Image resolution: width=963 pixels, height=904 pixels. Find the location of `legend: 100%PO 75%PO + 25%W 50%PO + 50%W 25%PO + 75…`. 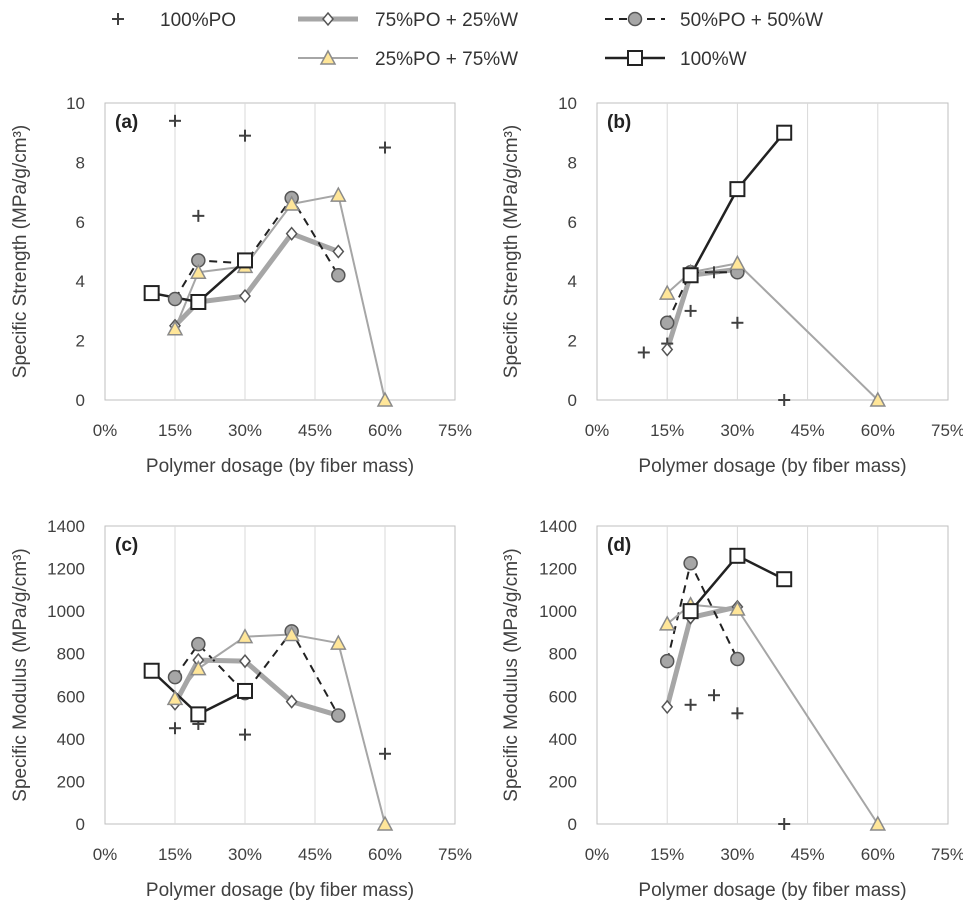

legend: 100%PO 75%PO + 25%W 50%PO + 50%W 25%PO + 75… is located at coordinates (467, 40).